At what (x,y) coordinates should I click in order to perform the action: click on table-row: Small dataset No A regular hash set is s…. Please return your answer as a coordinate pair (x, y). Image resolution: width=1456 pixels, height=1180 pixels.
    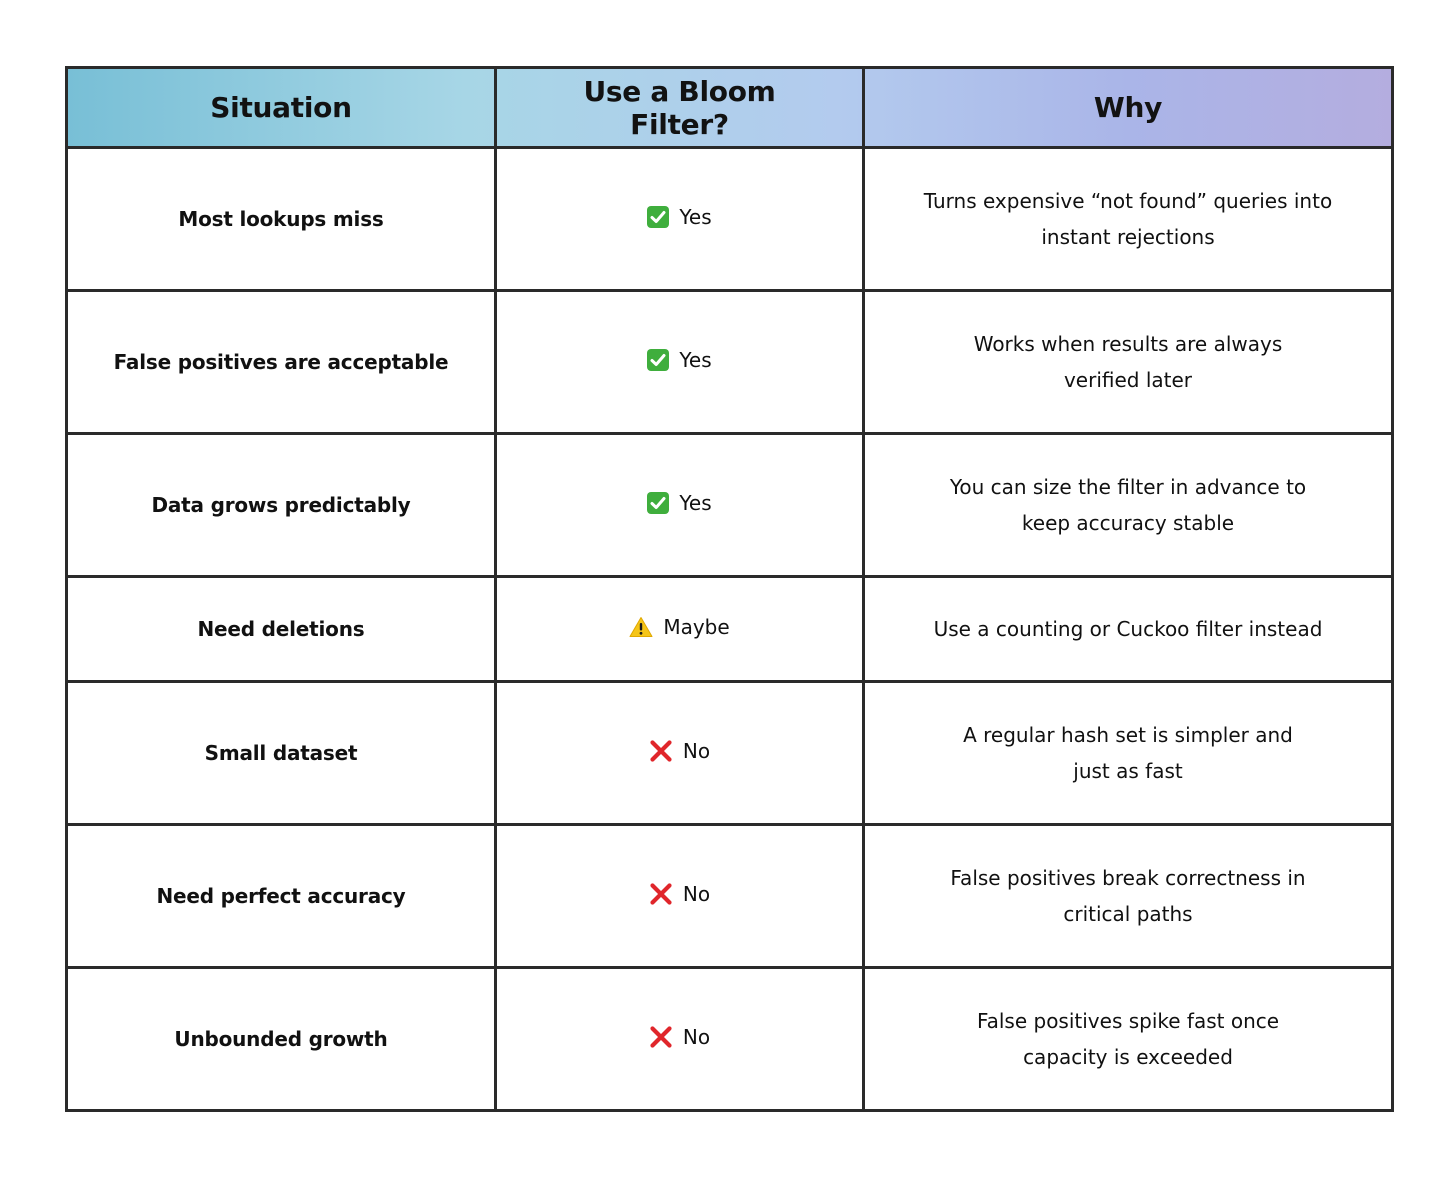
    Looking at the image, I should click on (729, 753).